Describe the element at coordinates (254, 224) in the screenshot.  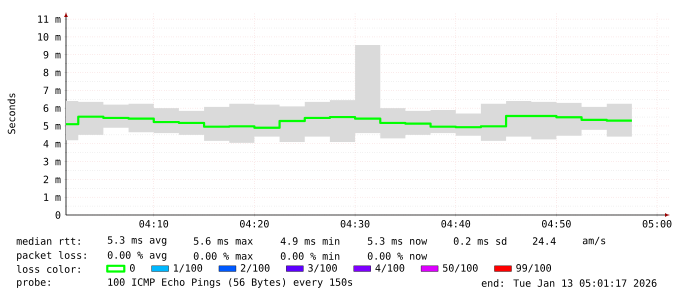
I see `x-tick-label: 04:20` at that location.